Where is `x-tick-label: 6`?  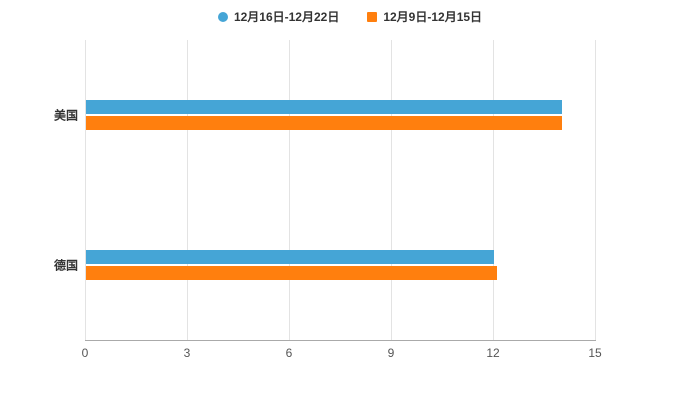 x-tick-label: 6 is located at coordinates (289, 353).